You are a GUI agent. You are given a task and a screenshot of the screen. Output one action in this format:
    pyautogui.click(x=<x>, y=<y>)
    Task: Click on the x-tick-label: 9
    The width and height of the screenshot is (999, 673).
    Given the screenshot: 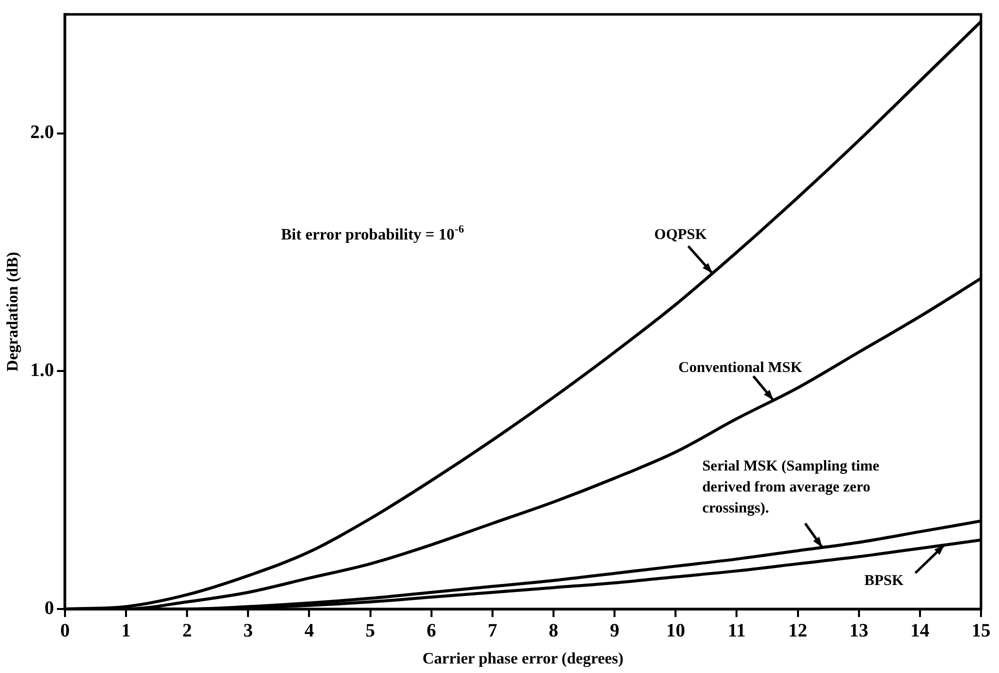 What is the action you would take?
    pyautogui.click(x=615, y=631)
    